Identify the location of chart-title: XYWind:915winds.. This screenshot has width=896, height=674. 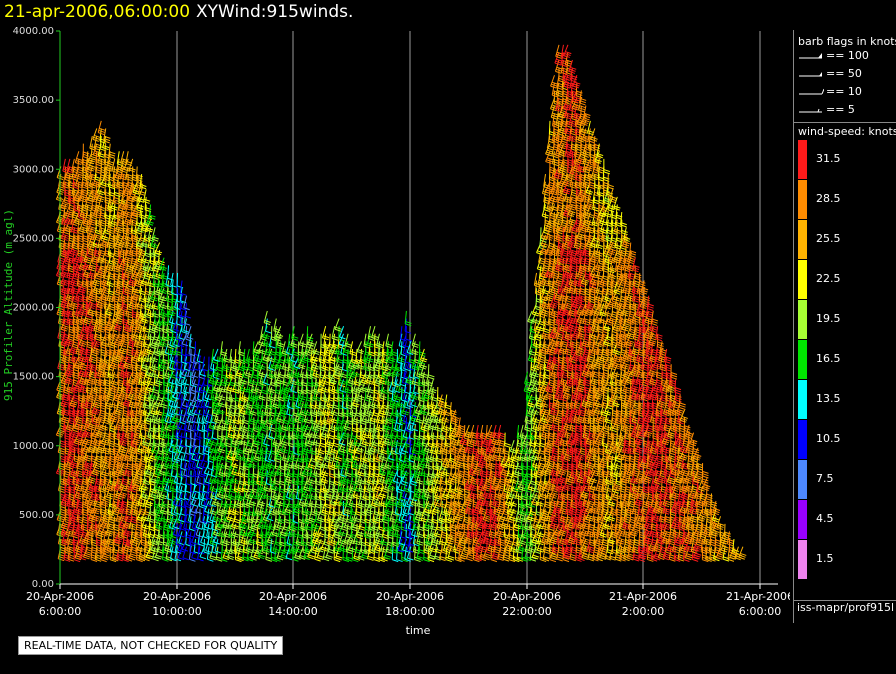
(274, 12).